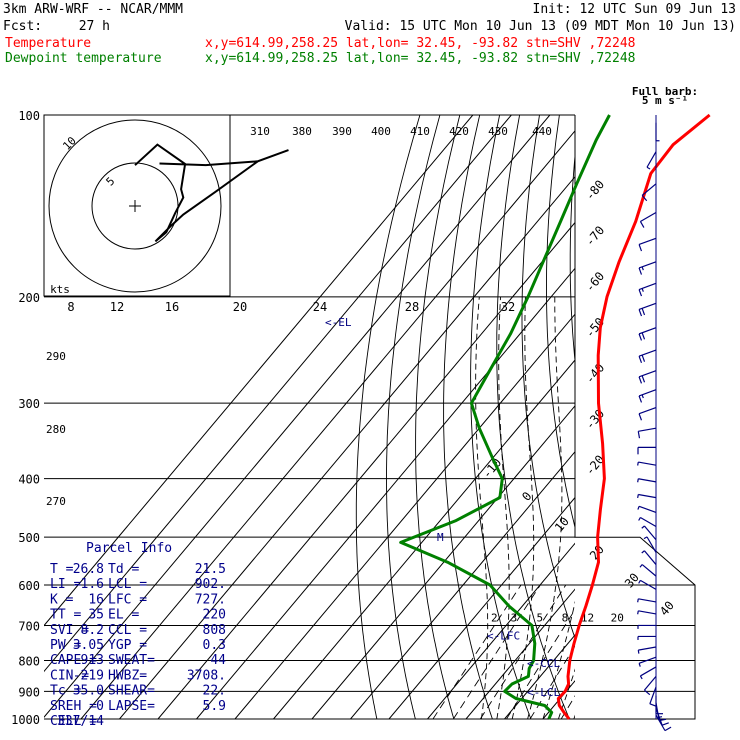  I want to click on isotherm-label: -70, so click(595, 236).